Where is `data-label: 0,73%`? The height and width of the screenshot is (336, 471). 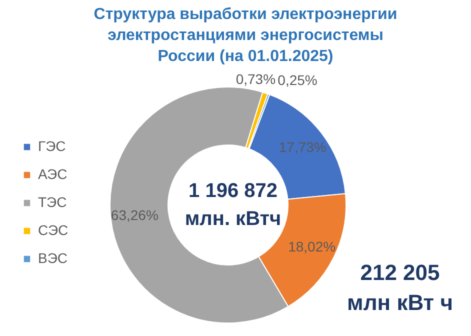 data-label: 0,73% is located at coordinates (256, 78).